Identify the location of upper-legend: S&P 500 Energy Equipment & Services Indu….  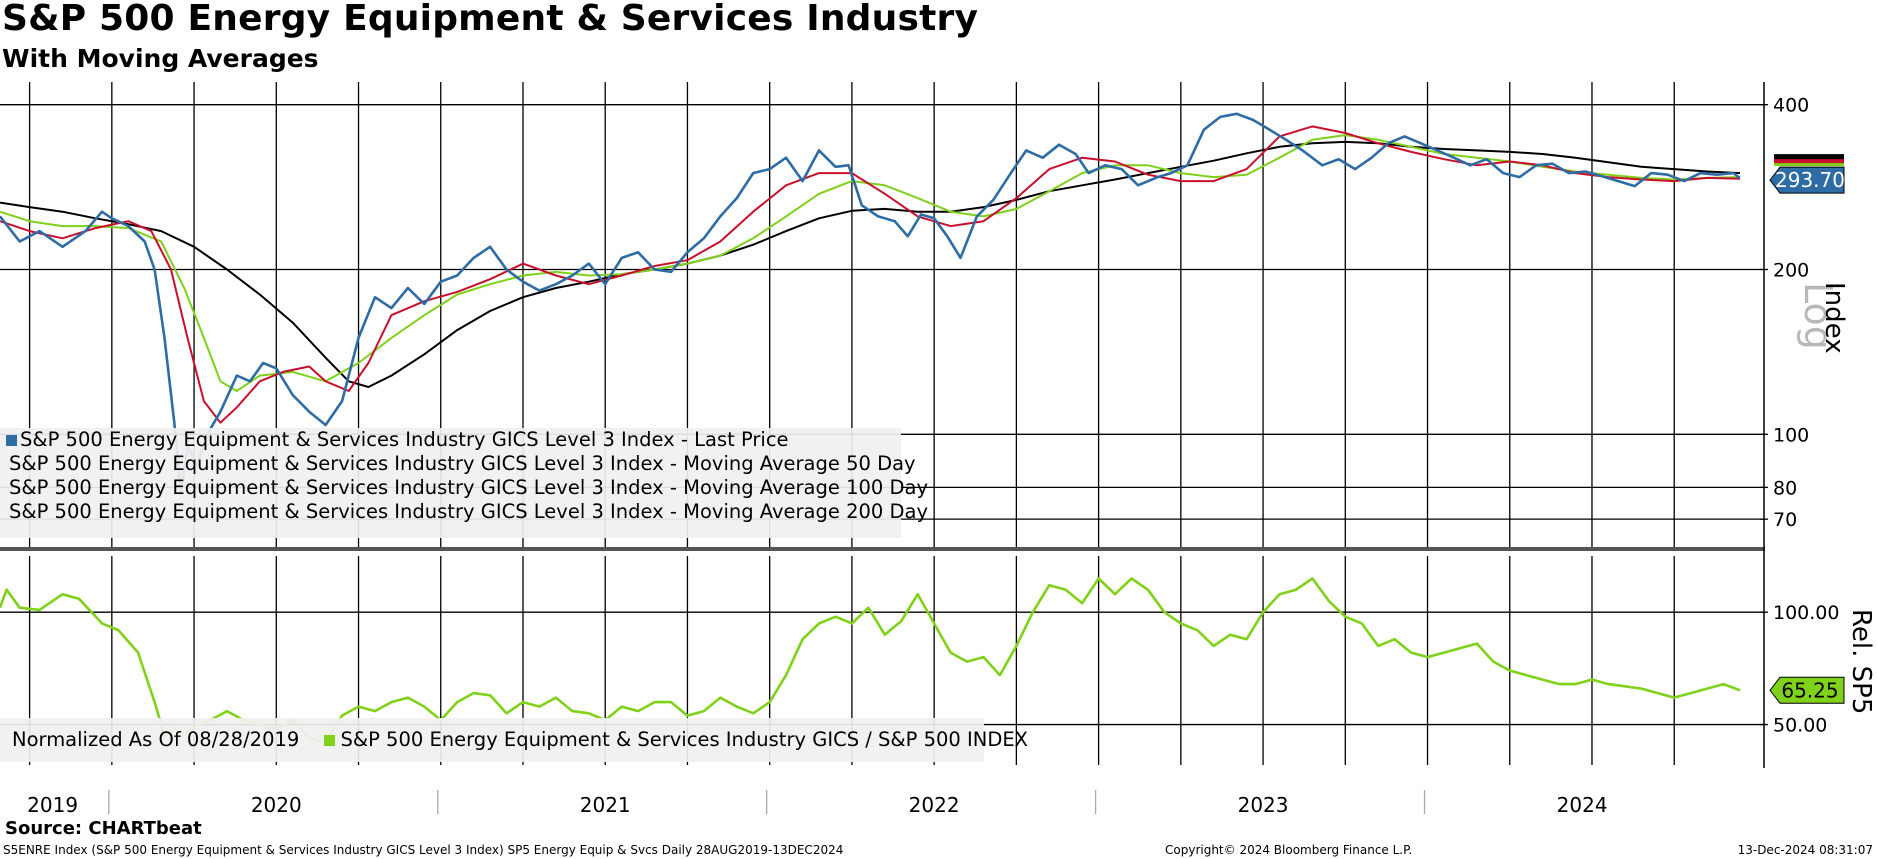
(464, 483).